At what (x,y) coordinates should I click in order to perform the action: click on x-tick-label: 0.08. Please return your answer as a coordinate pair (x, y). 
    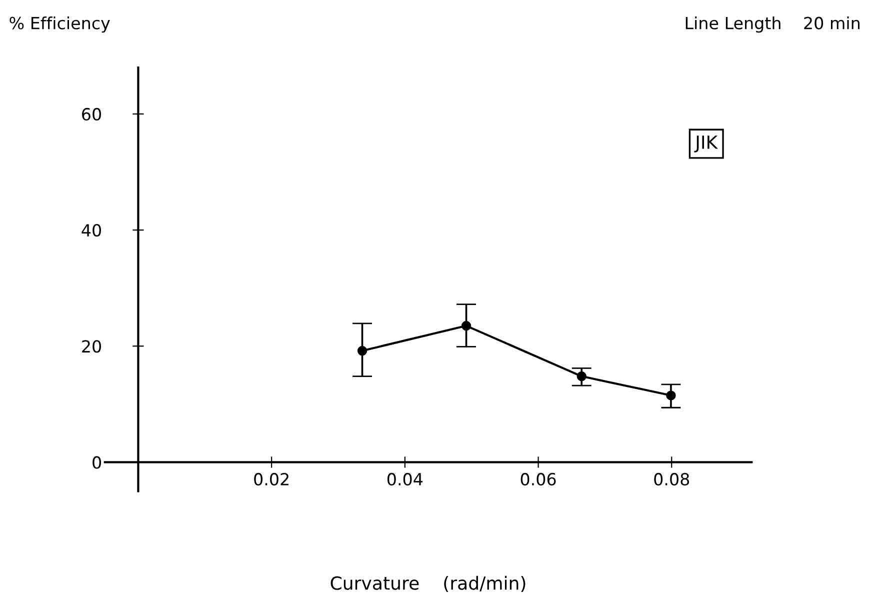
    Looking at the image, I should click on (672, 479).